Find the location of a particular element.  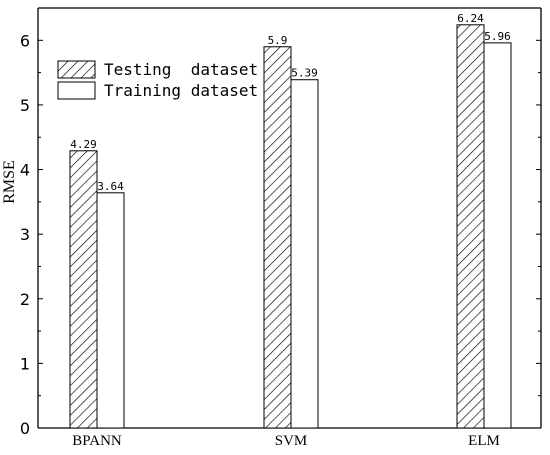

data-label-testing: 6.24 is located at coordinates (470, 18).